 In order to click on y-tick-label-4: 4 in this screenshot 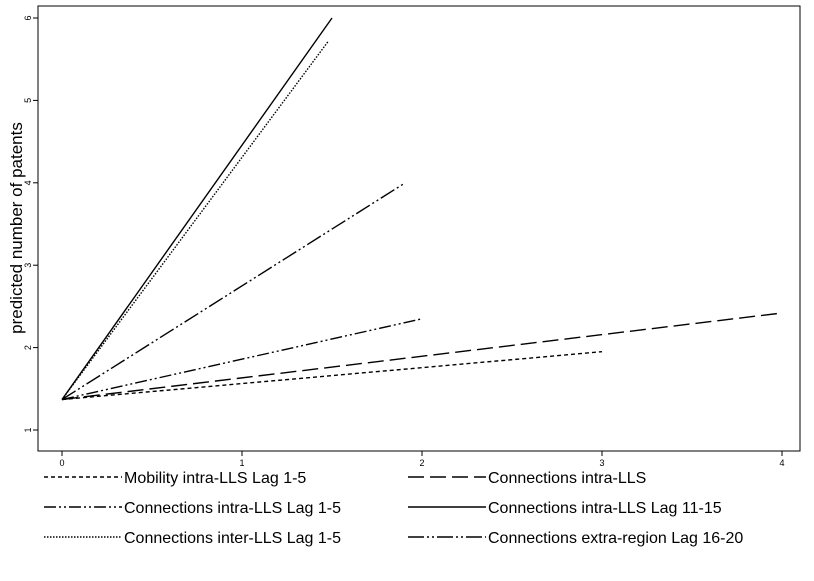, I will do `click(28, 182)`.